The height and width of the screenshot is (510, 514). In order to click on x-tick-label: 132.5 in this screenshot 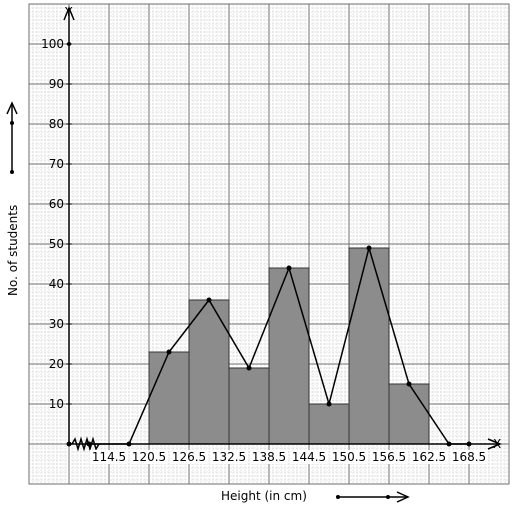, I will do `click(229, 457)`.